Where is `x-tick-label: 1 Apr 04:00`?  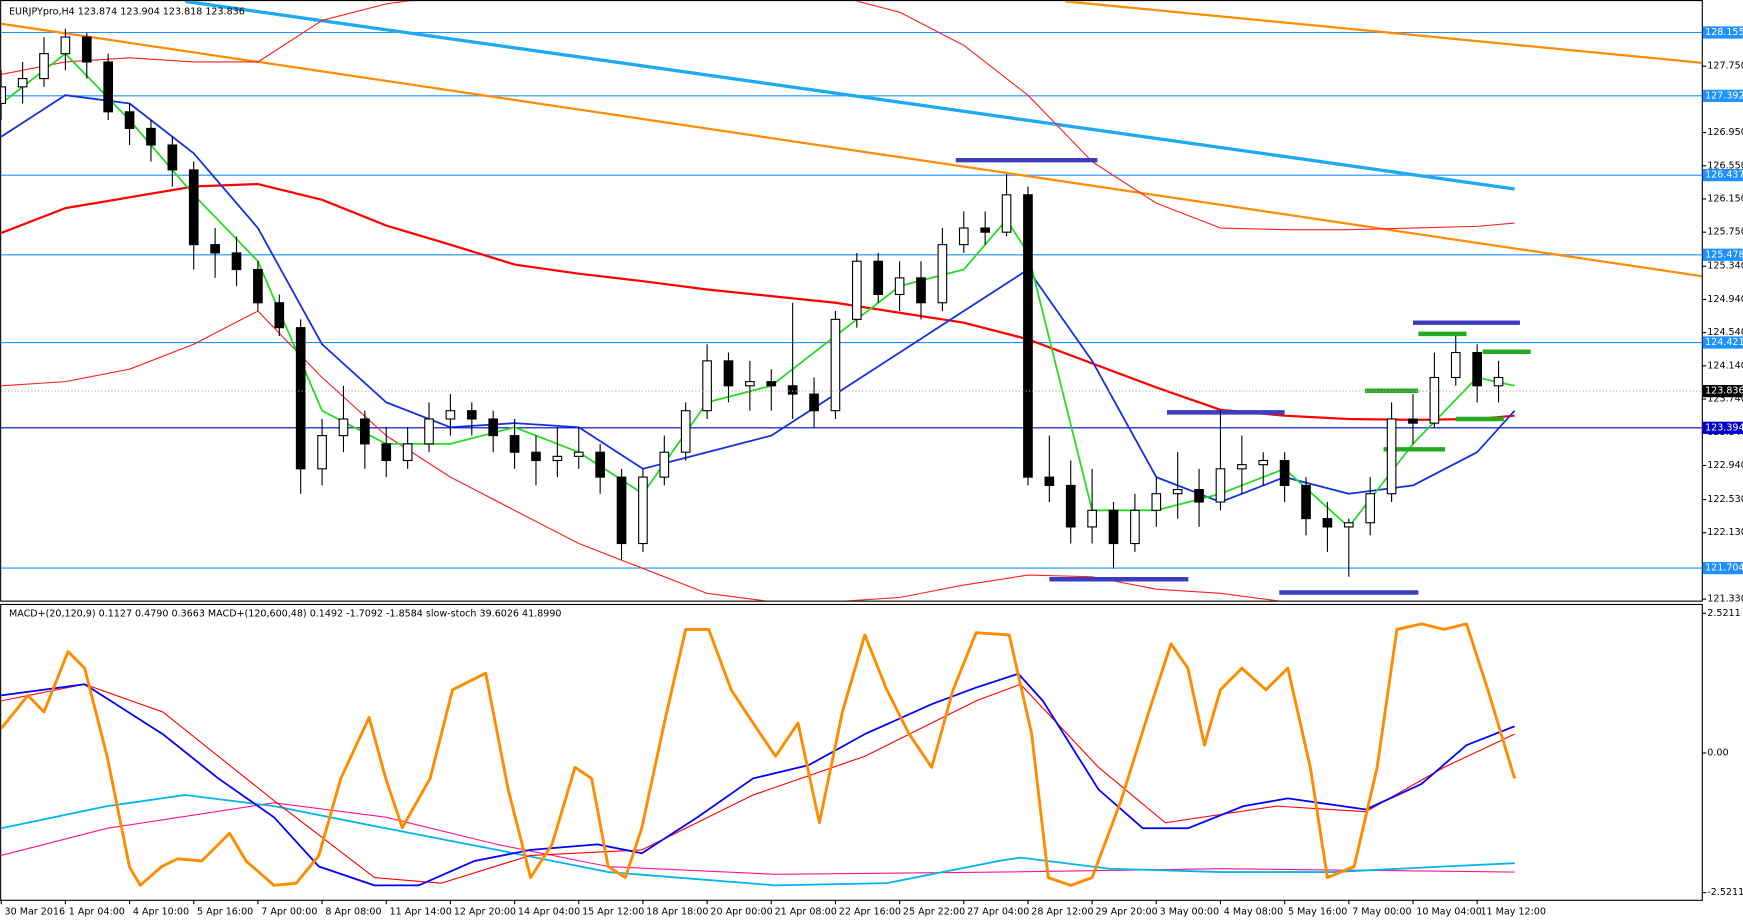
x-tick-label: 1 Apr 04:00 is located at coordinates (97, 911).